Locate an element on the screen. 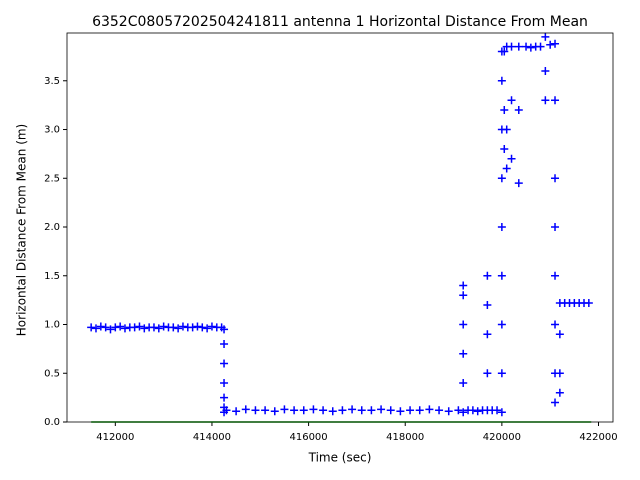  y-tick-label: 1.5 is located at coordinates (52, 276).